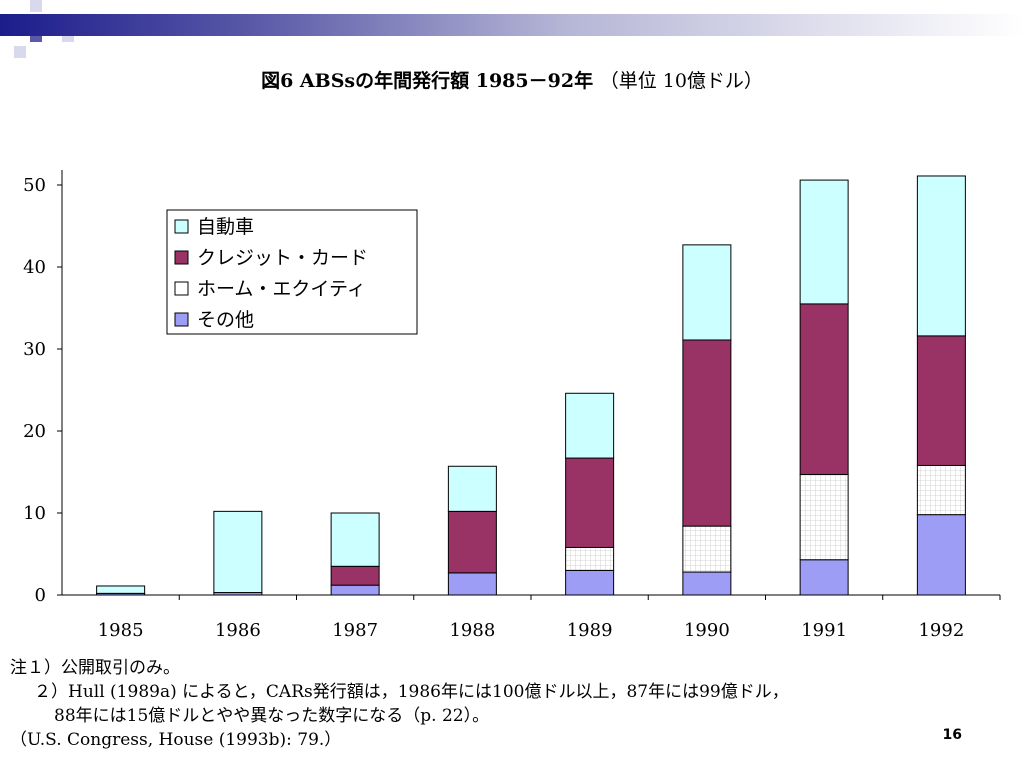  I want to click on x-tick-label: 1992, so click(941, 630).